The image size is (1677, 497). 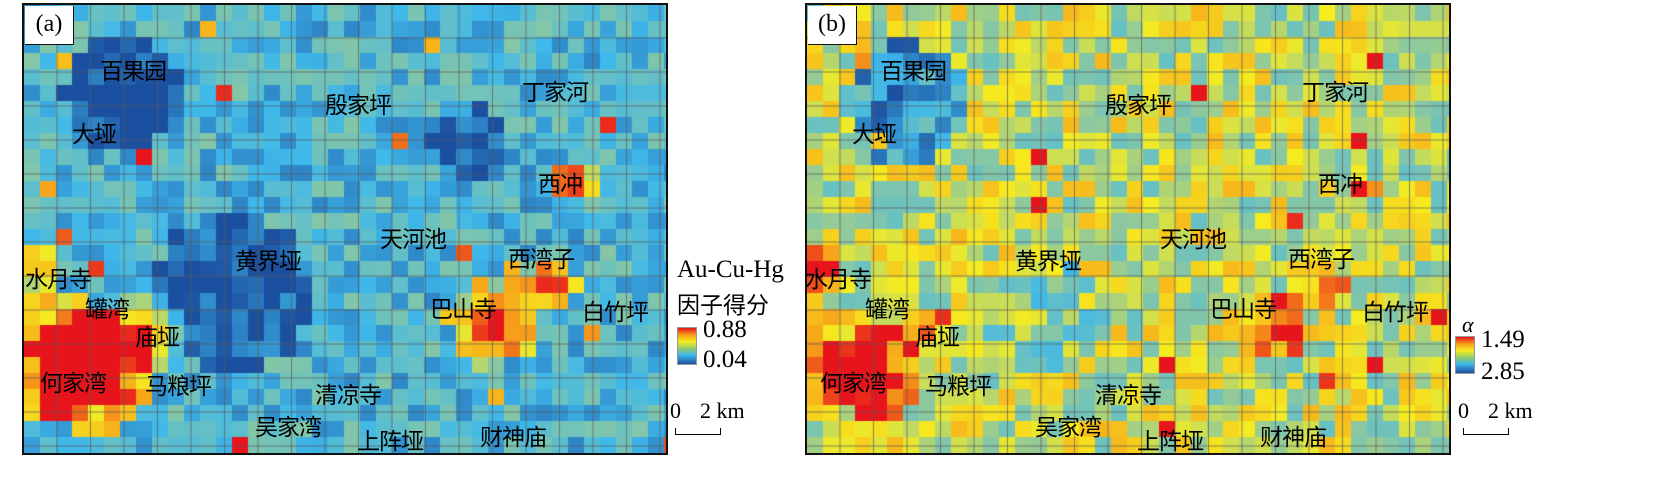 What do you see at coordinates (832, 25) in the screenshot?
I see `panel-tag: (b)` at bounding box center [832, 25].